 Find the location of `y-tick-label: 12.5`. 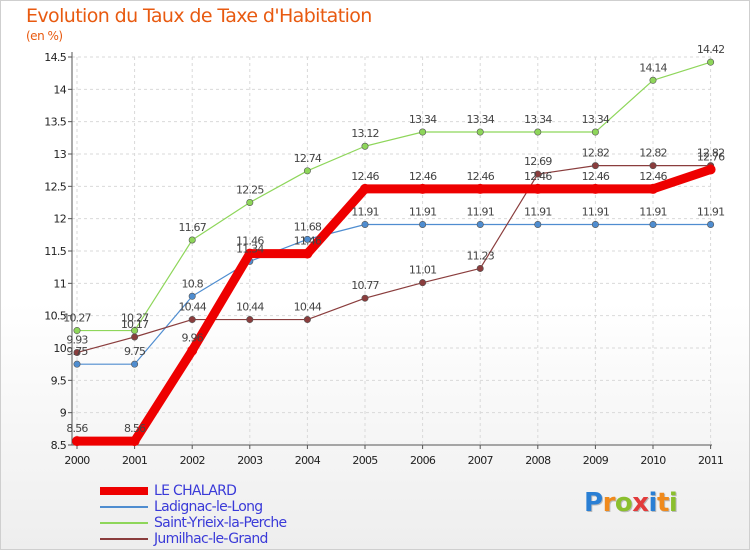

y-tick-label: 12.5 is located at coordinates (55, 186).